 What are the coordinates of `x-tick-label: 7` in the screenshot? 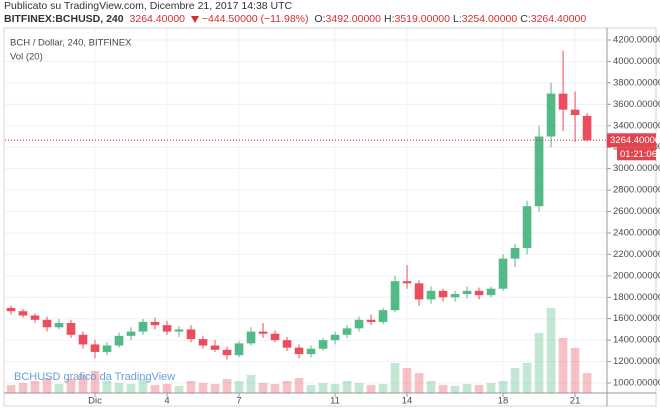 It's located at (238, 401).